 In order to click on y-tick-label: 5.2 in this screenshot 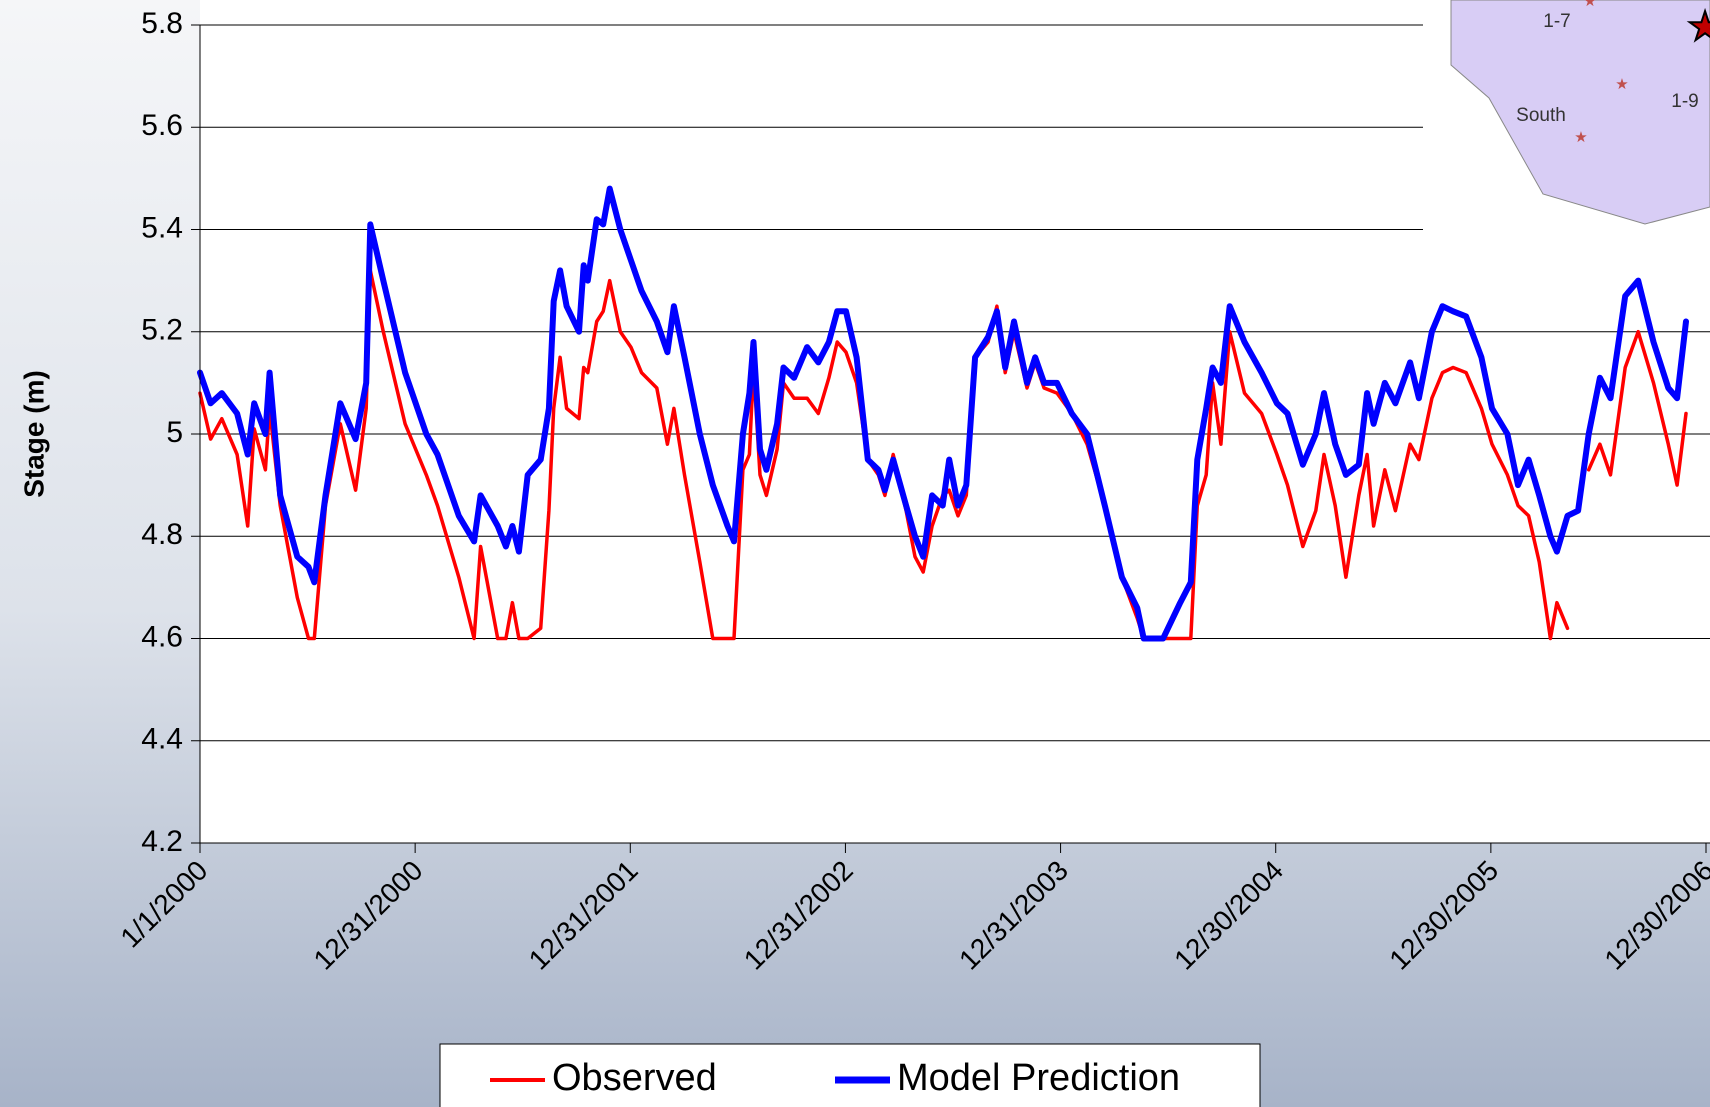, I will do `click(162, 330)`.